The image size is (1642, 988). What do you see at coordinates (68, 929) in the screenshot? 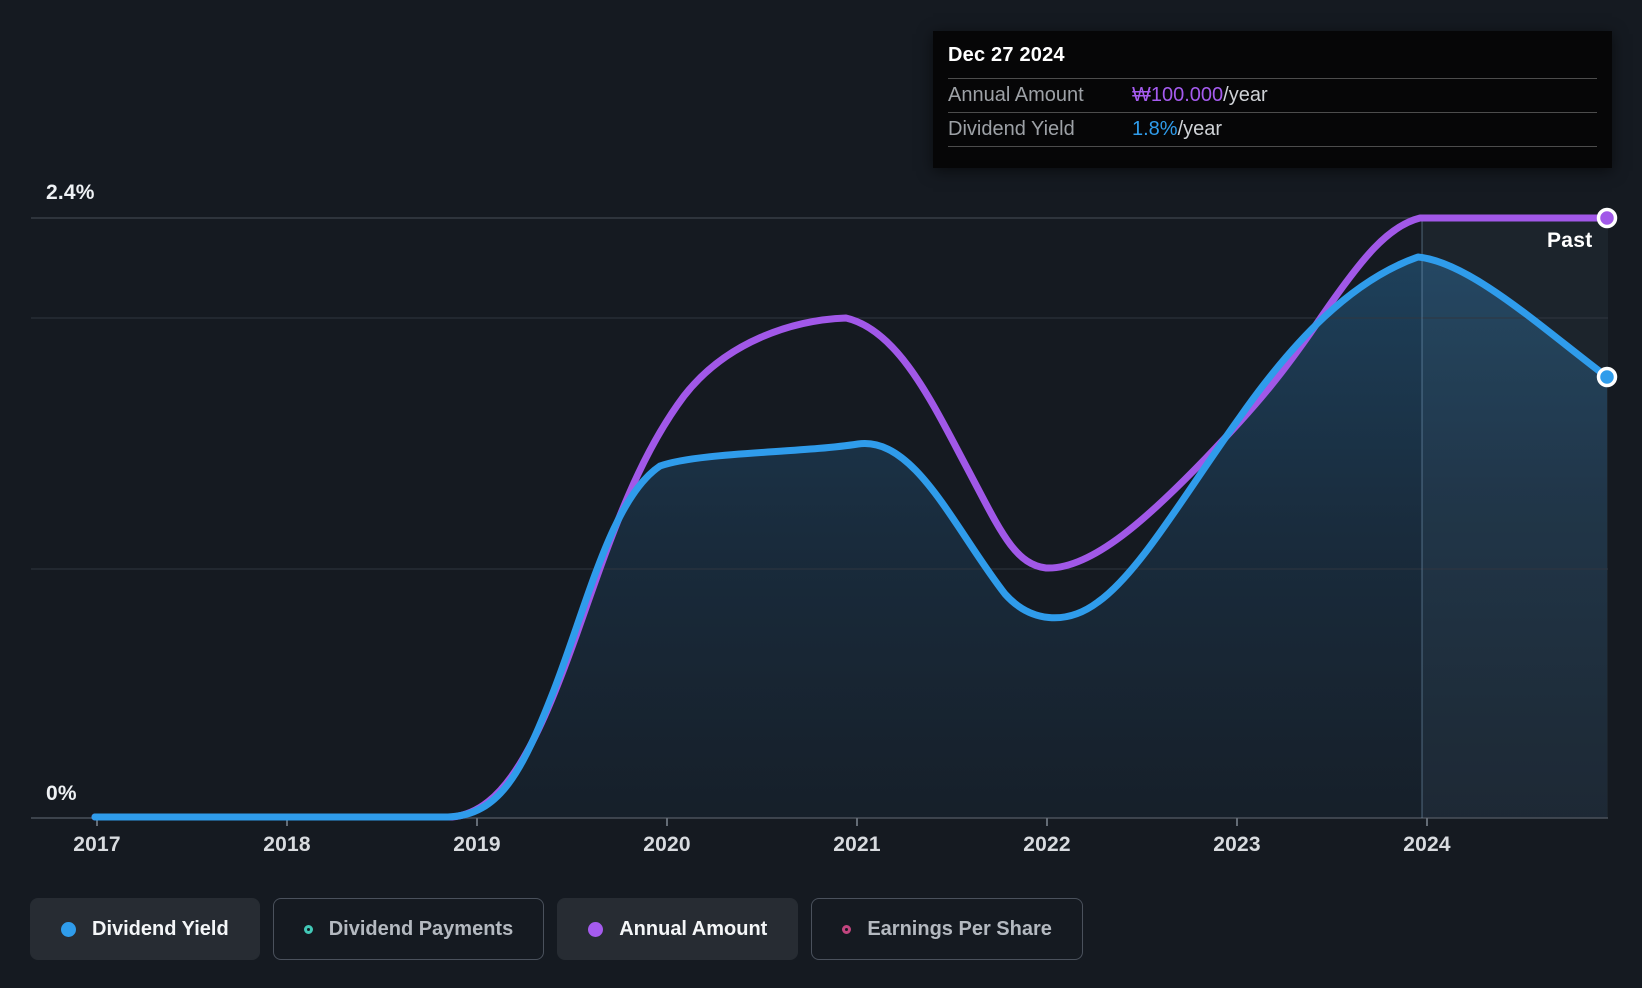
I see `dividend-yield-dot-icon` at bounding box center [68, 929].